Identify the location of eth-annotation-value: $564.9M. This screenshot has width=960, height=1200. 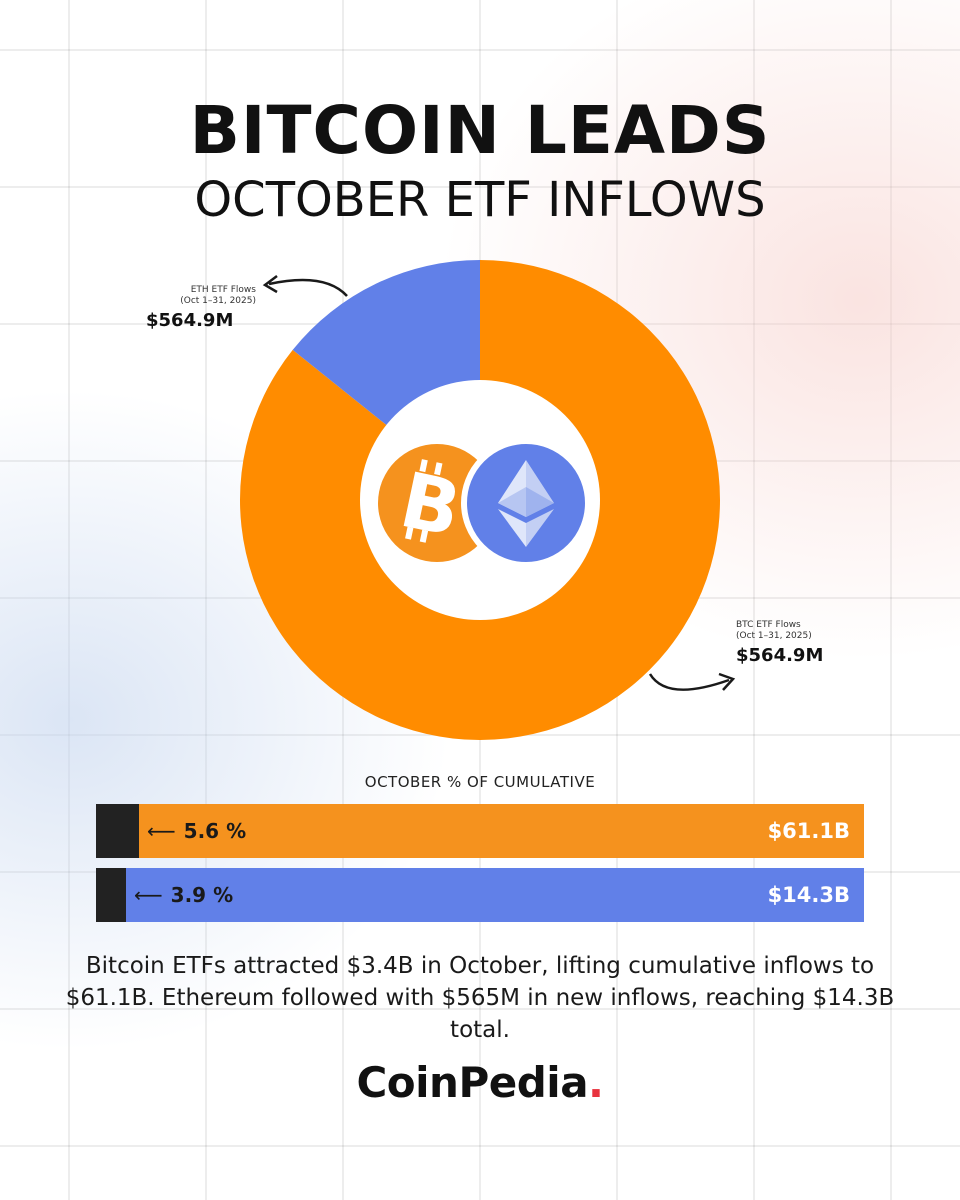
(190, 320).